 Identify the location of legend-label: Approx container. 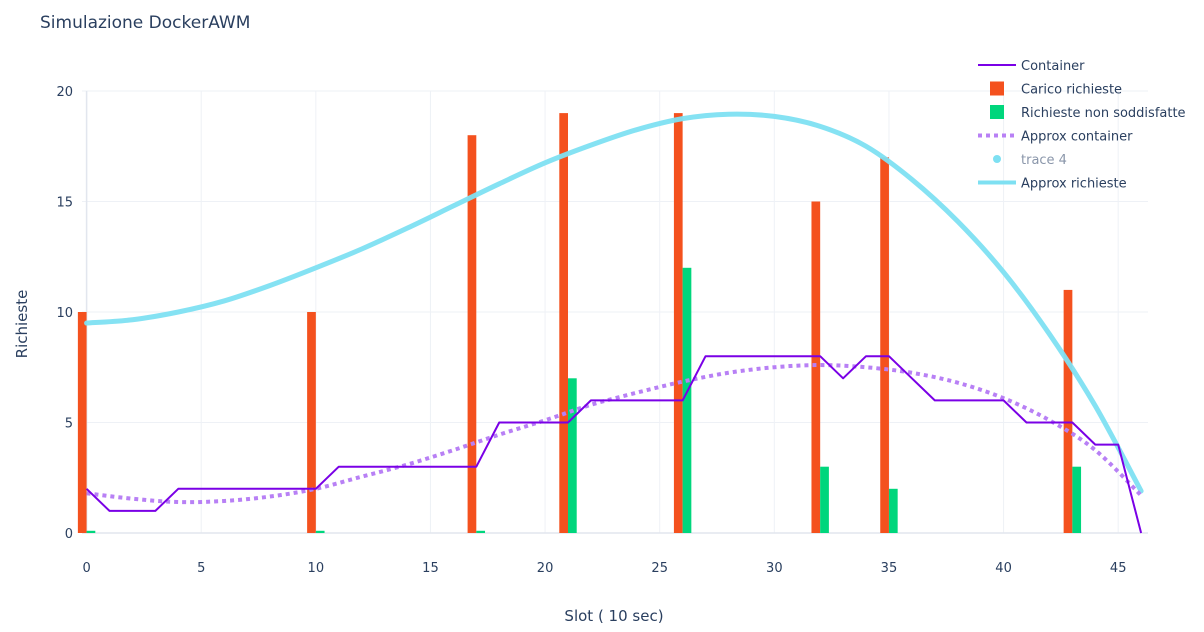
(1077, 137).